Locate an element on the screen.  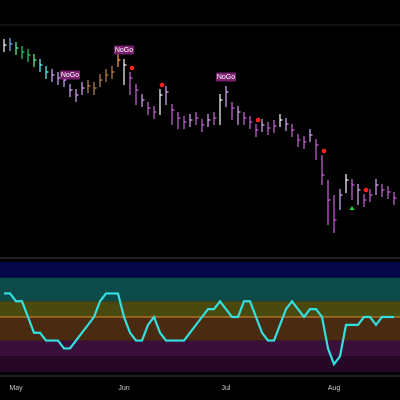
x-tick-label: Jul is located at coordinates (226, 388).